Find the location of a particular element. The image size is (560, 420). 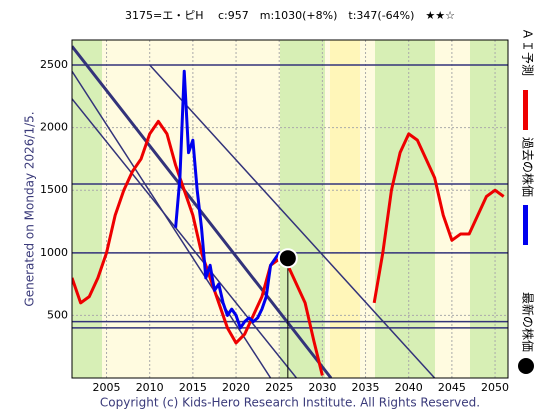

legend-label: 過去の株価 is located at coordinates (528, 167).